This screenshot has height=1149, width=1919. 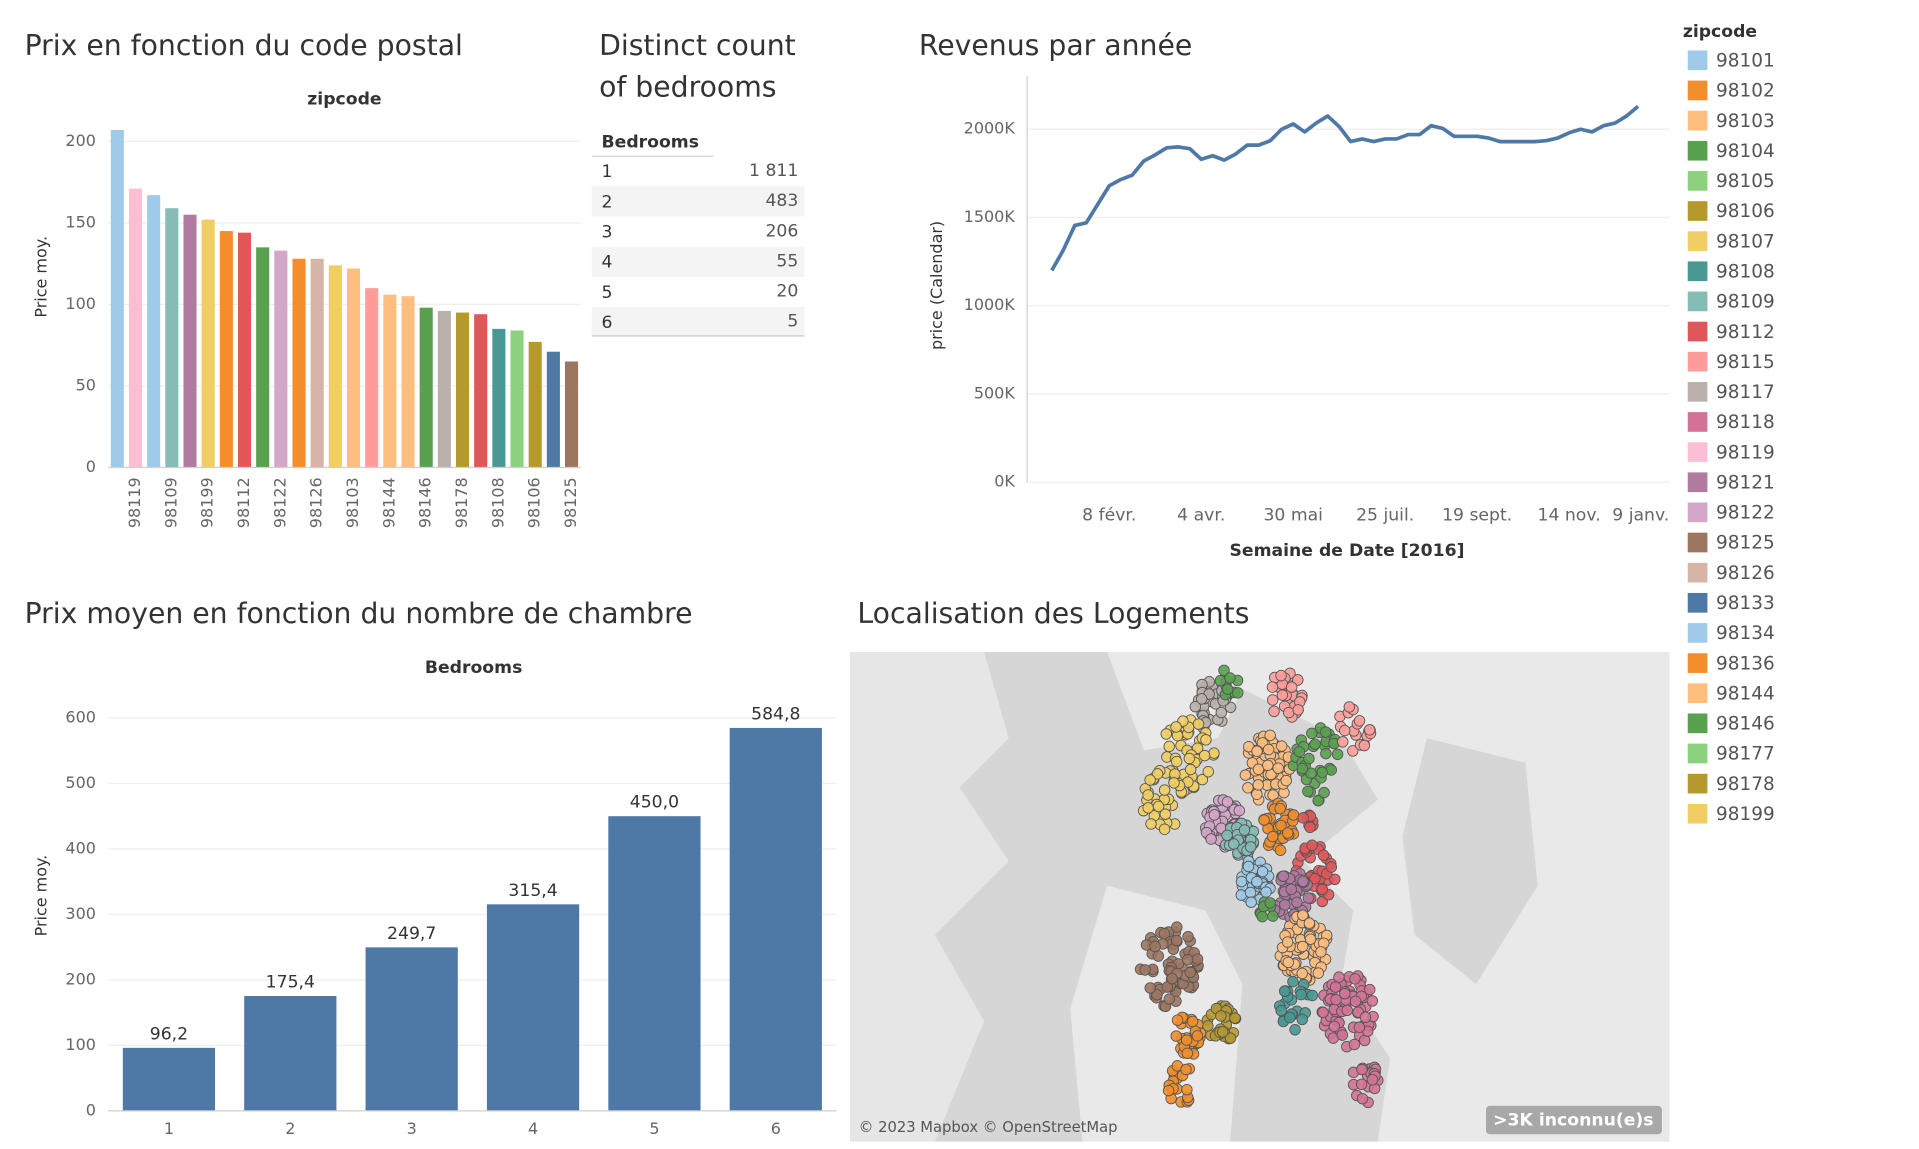 What do you see at coordinates (1745, 482) in the screenshot?
I see `legend-label: 98121` at bounding box center [1745, 482].